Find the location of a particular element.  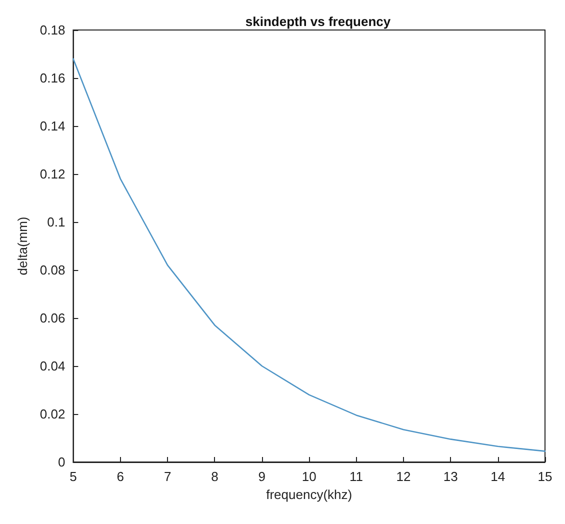

x-tick-label: 7 is located at coordinates (168, 476).